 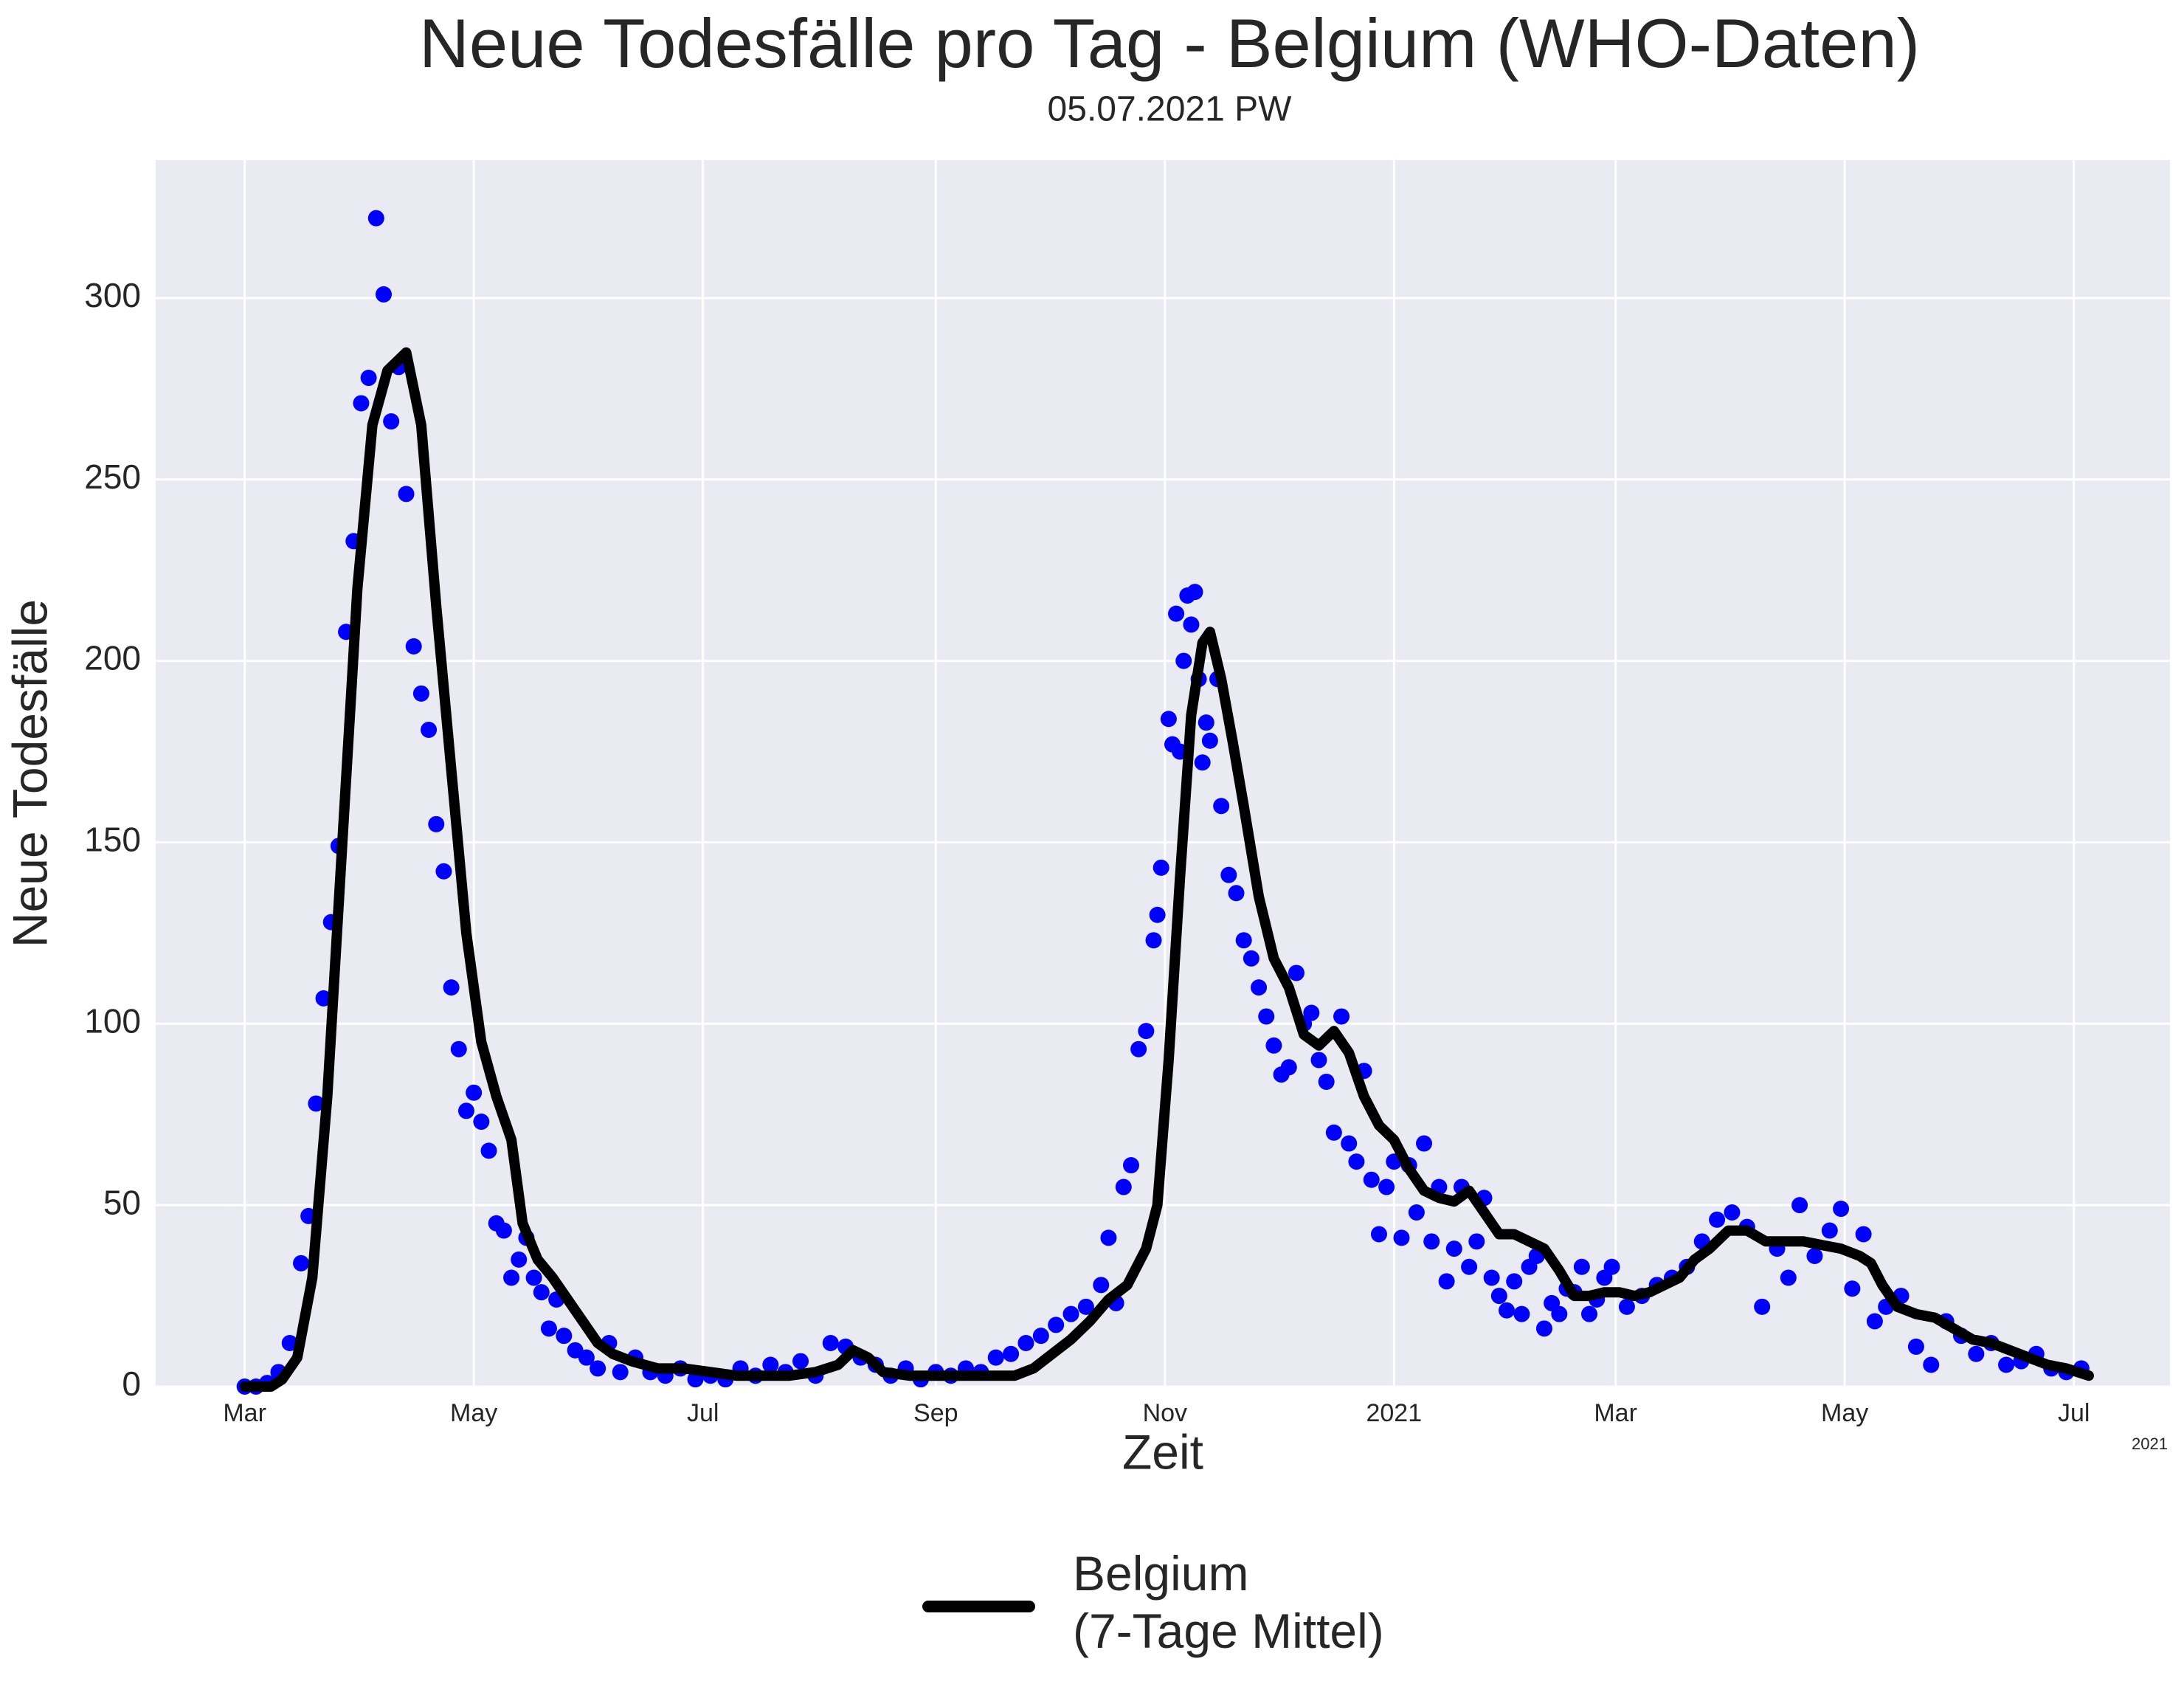 I want to click on y-tick-label: 200, so click(x=112, y=658).